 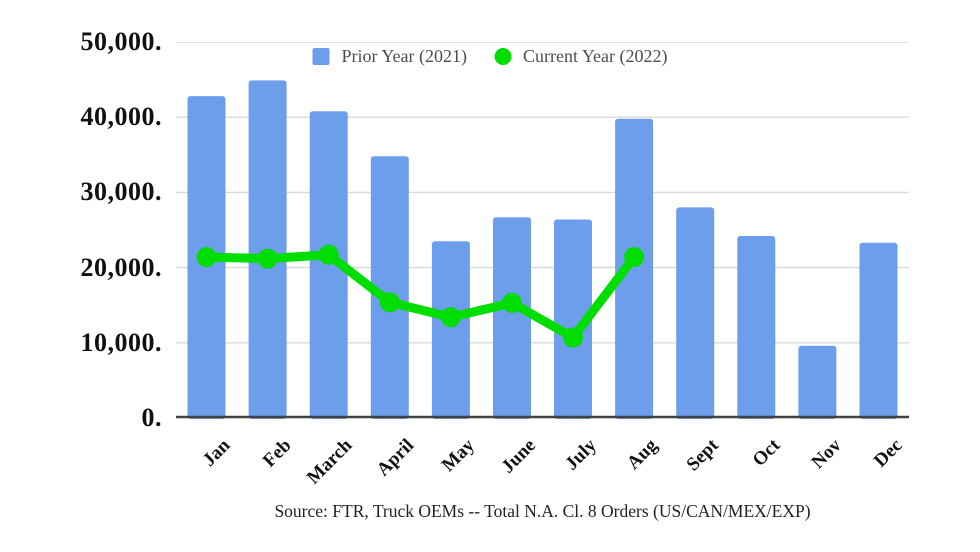 What do you see at coordinates (389, 302) in the screenshot?
I see `point-april` at bounding box center [389, 302].